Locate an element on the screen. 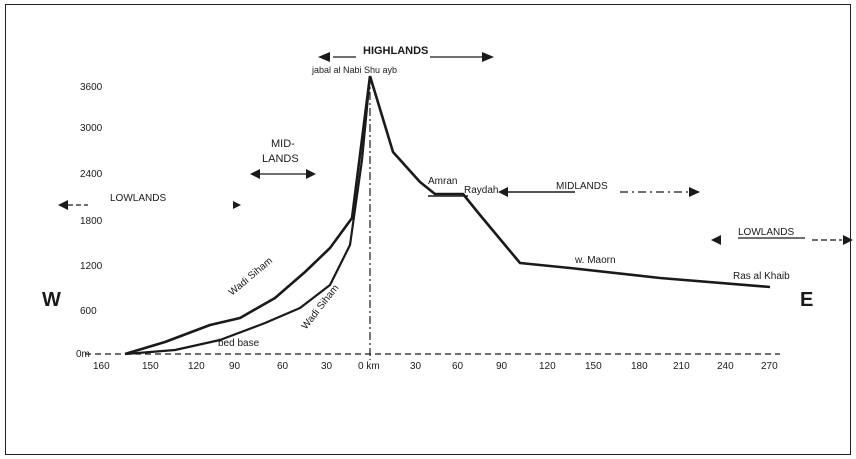 Image resolution: width=856 pixels, height=459 pixels. midlands-east-arrow-left-head is located at coordinates (503, 192).